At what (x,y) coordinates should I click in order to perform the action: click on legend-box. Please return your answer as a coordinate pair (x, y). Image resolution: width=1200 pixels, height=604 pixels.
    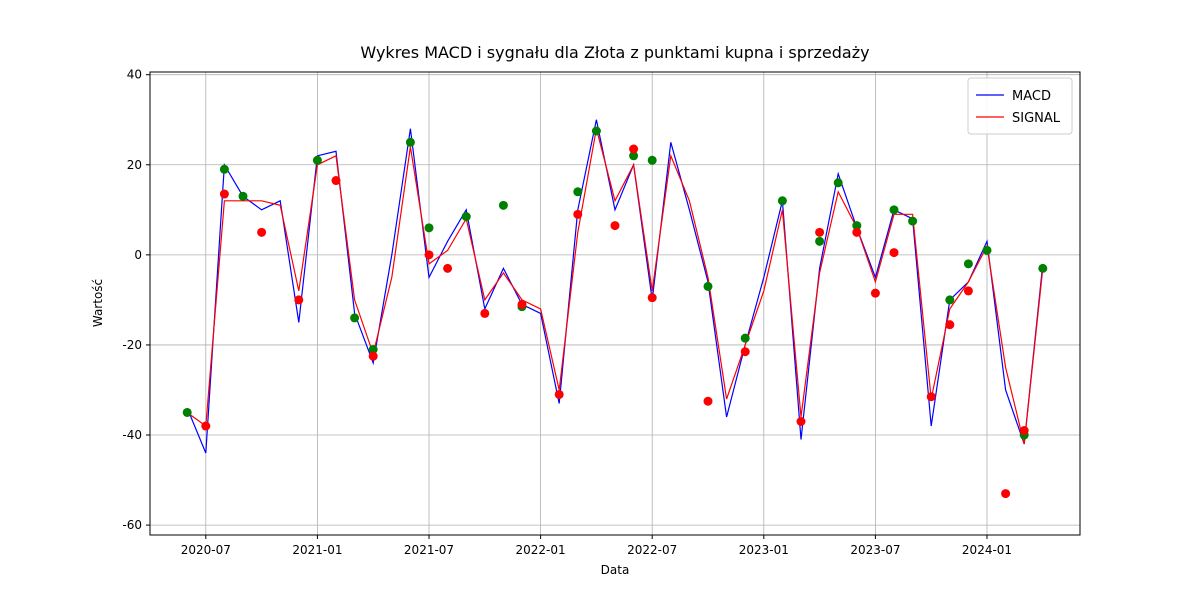
    Looking at the image, I should click on (1020, 106).